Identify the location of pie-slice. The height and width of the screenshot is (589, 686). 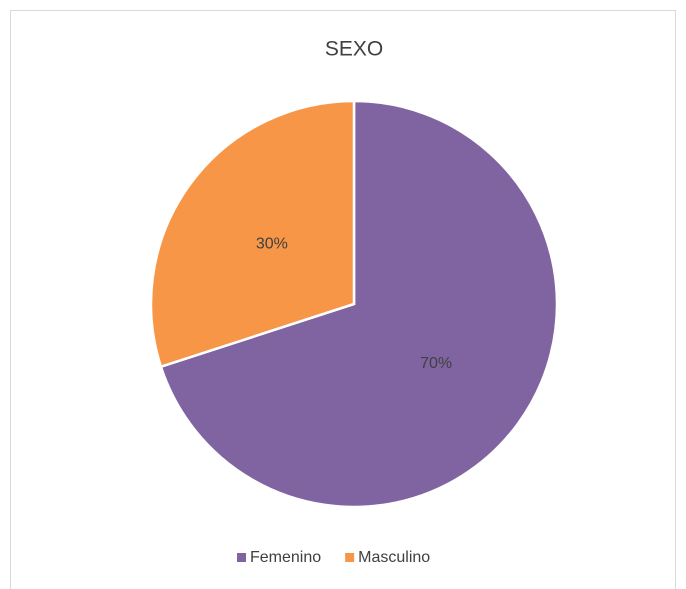
(252, 234).